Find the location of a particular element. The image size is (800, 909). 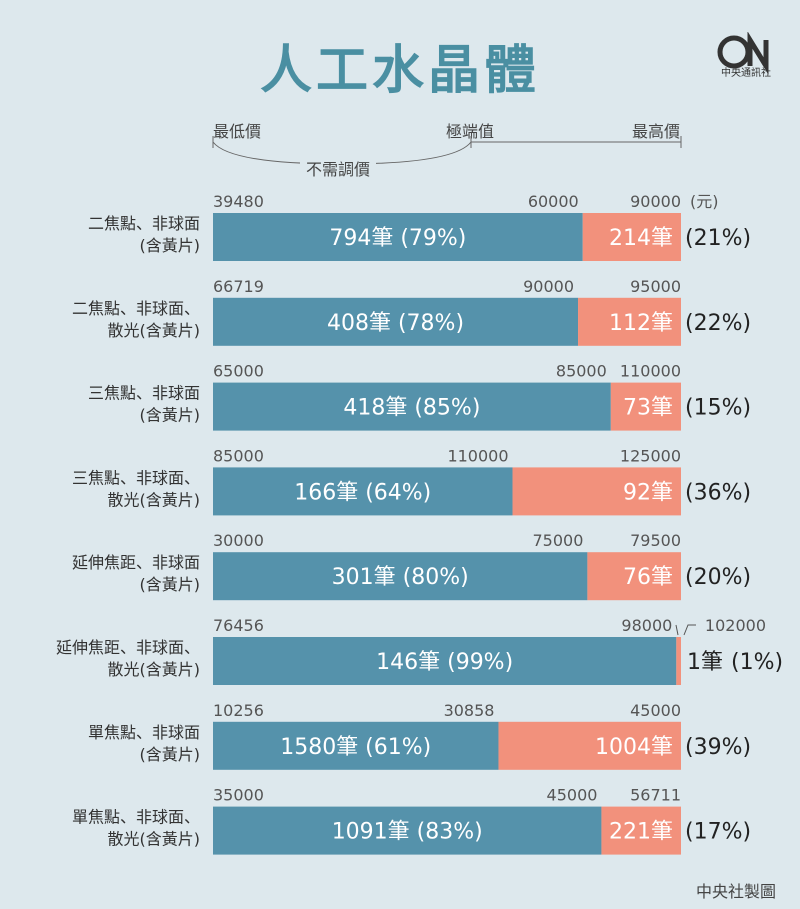

max-price-label: 45000 is located at coordinates (655, 710).